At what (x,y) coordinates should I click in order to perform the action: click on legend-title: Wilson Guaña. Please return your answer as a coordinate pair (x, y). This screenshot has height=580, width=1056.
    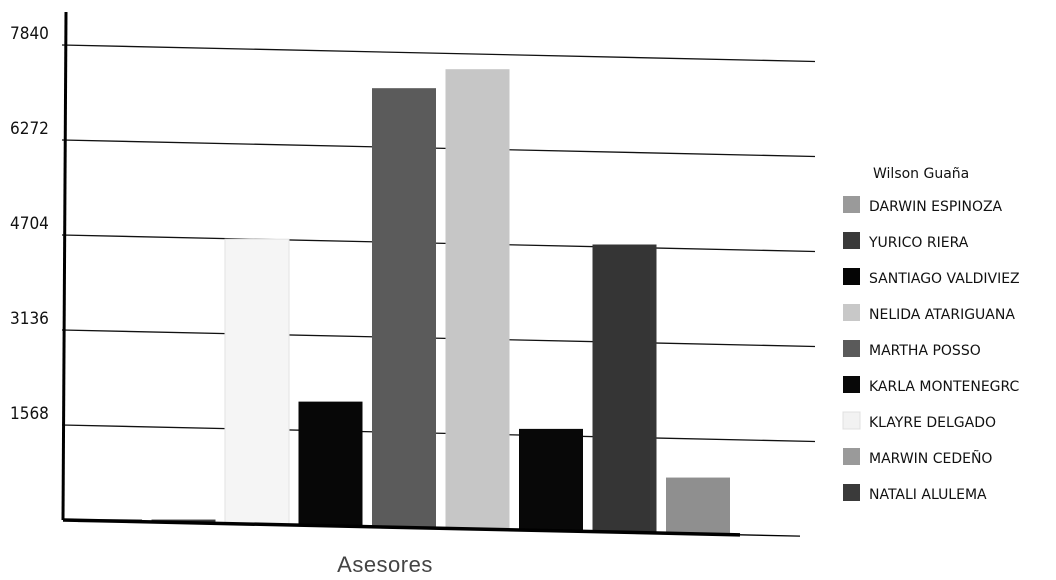
    Looking at the image, I should click on (921, 174).